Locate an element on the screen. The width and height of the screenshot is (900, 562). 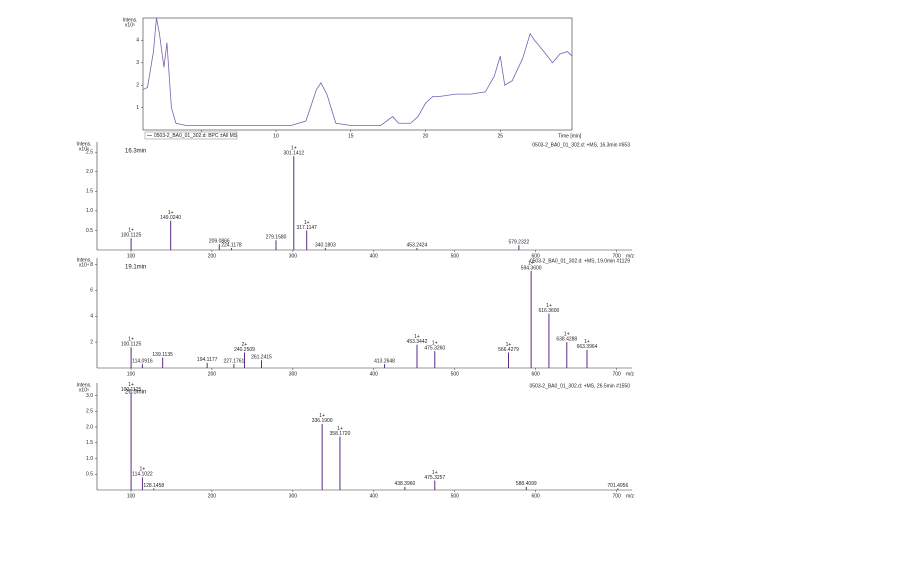
y-tick-label: 3 is located at coordinates (137, 63).